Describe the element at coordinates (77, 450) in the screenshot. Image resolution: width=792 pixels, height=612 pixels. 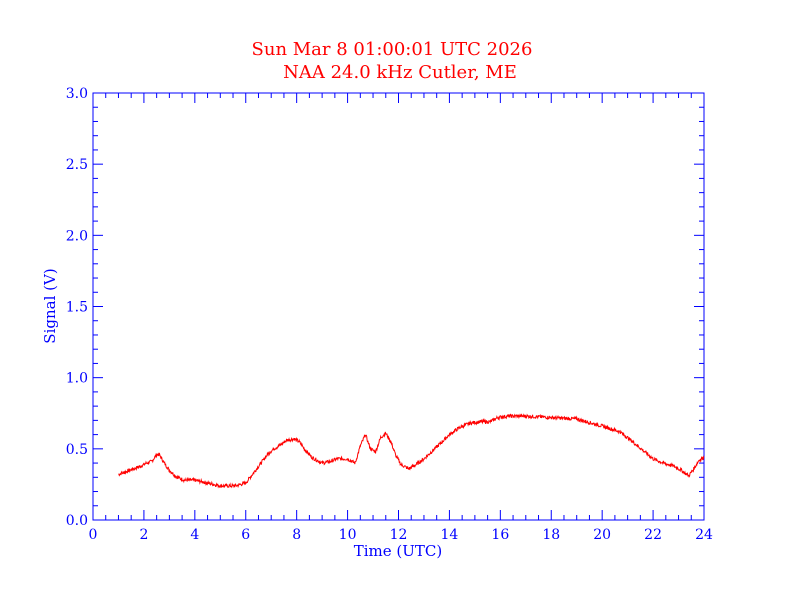
I see `y-tick-label: 0.5` at that location.